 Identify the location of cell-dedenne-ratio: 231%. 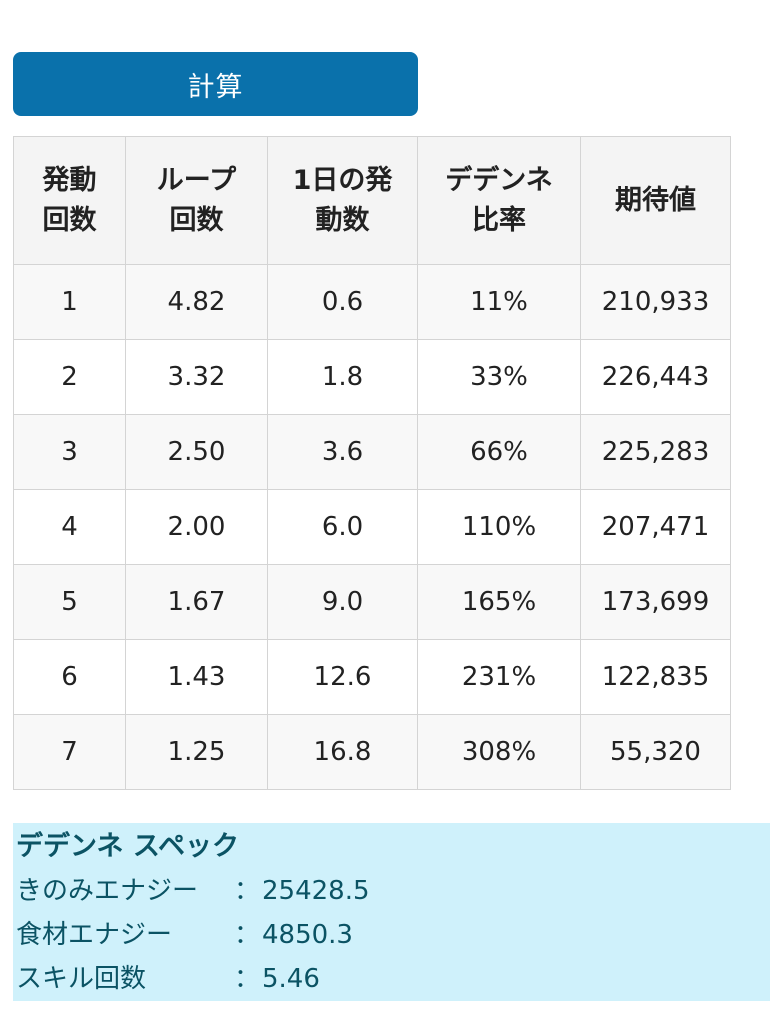
(499, 677).